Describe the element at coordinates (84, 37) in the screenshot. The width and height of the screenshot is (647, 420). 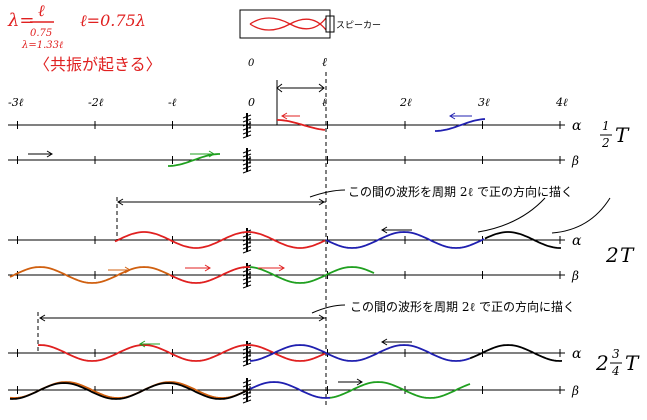
I see `formulas: λ= ℓ 0.75 ℓ=0.75λ λ=1.33ℓ 〈共振が起きる〉` at that location.